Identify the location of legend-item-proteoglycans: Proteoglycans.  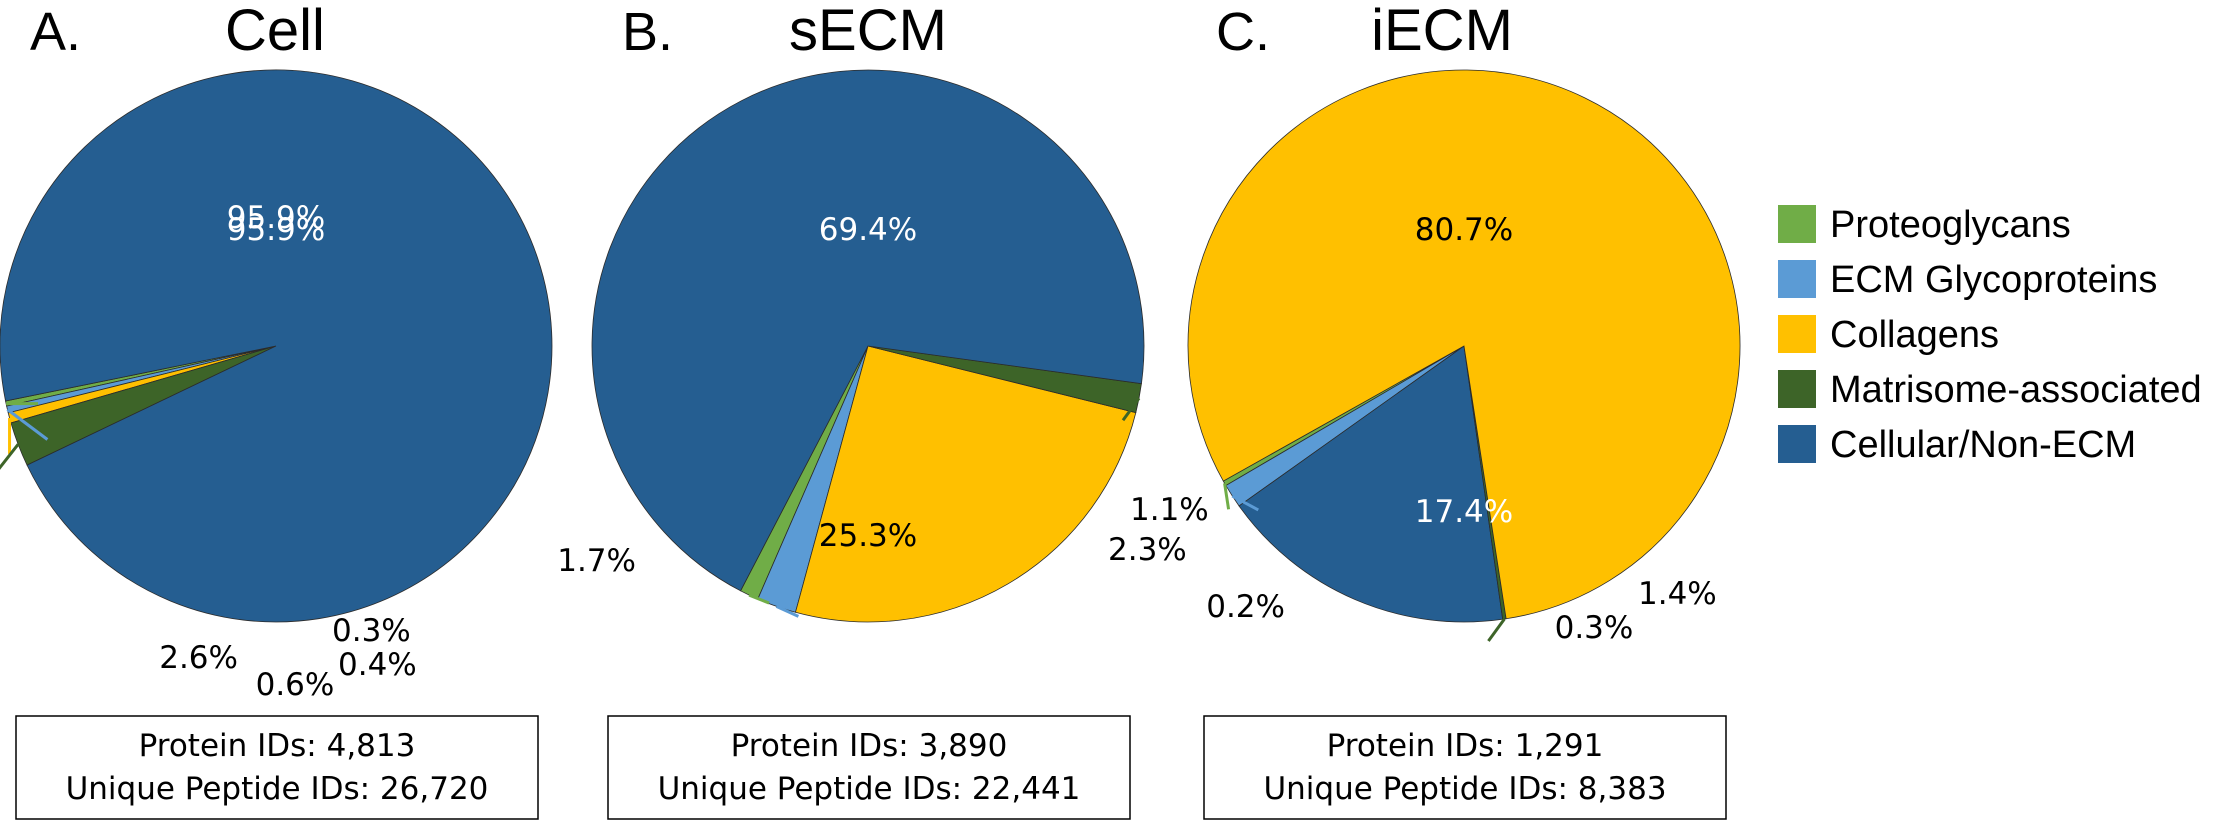
(1924, 225).